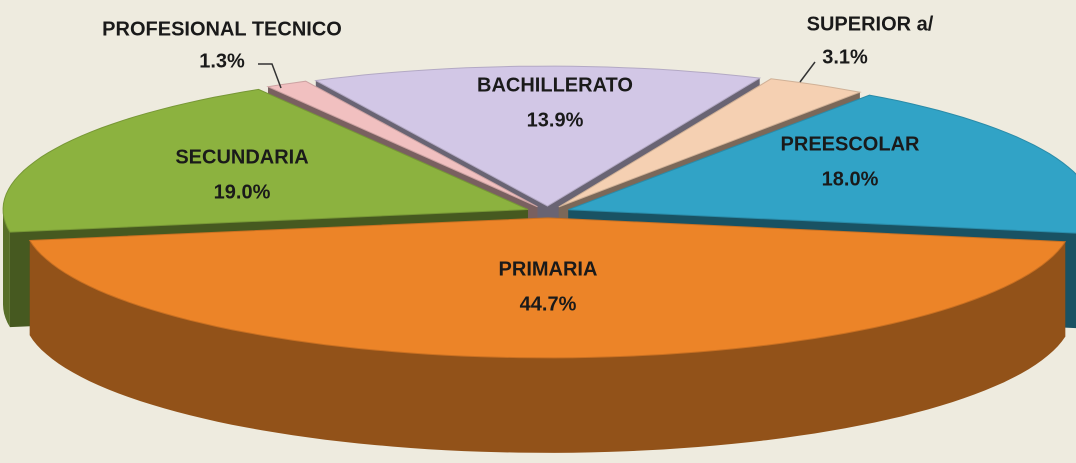 This screenshot has height=463, width=1076. What do you see at coordinates (555, 120) in the screenshot?
I see `slice-value-label: 13.9%` at bounding box center [555, 120].